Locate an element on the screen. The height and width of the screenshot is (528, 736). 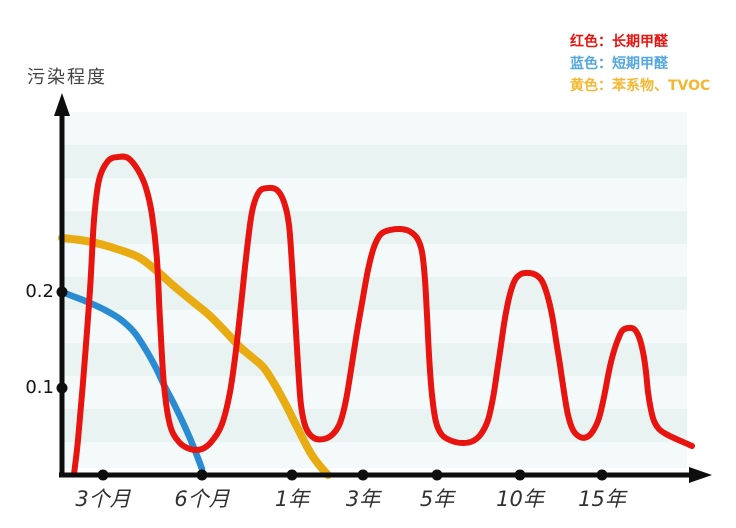
x-tick-label: 10年 is located at coordinates (520, 499).